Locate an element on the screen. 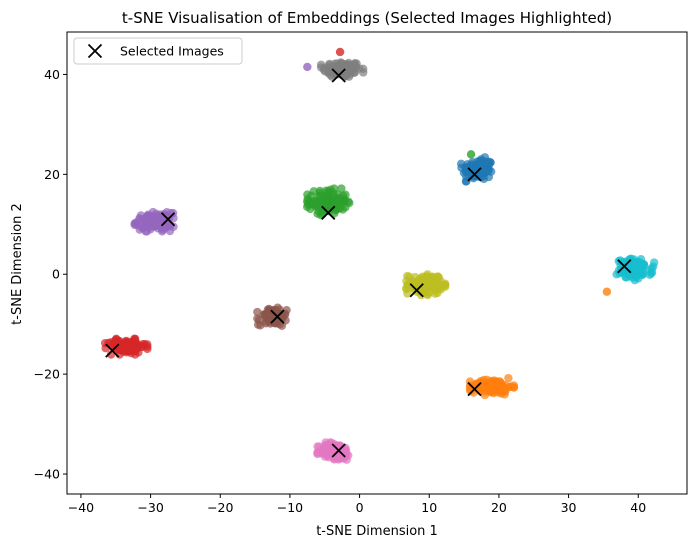 The width and height of the screenshot is (698, 547). x-tick-label: 10 is located at coordinates (429, 507).